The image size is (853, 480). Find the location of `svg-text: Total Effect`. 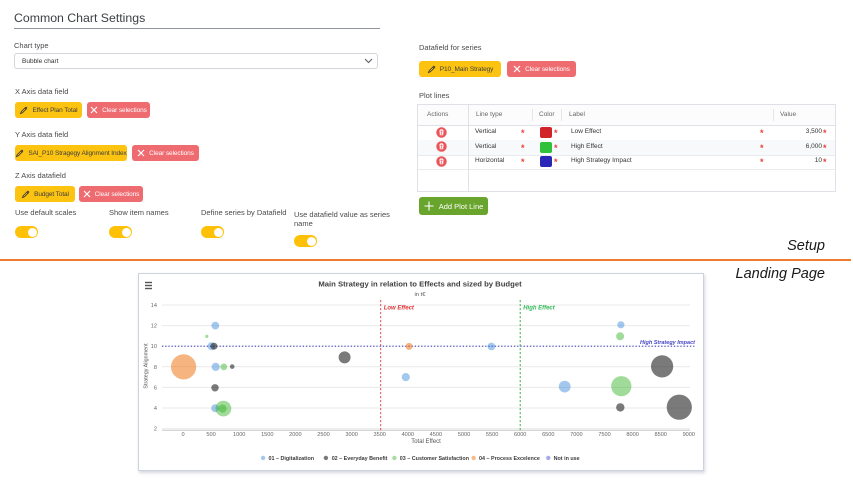

svg-text: Total Effect is located at coordinates (426, 442).